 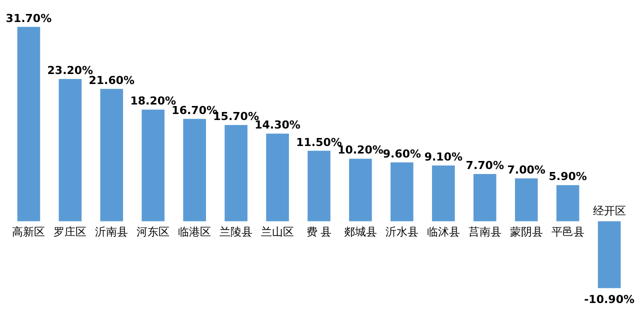 I want to click on x-tick-label: 经开区, so click(x=609, y=211).